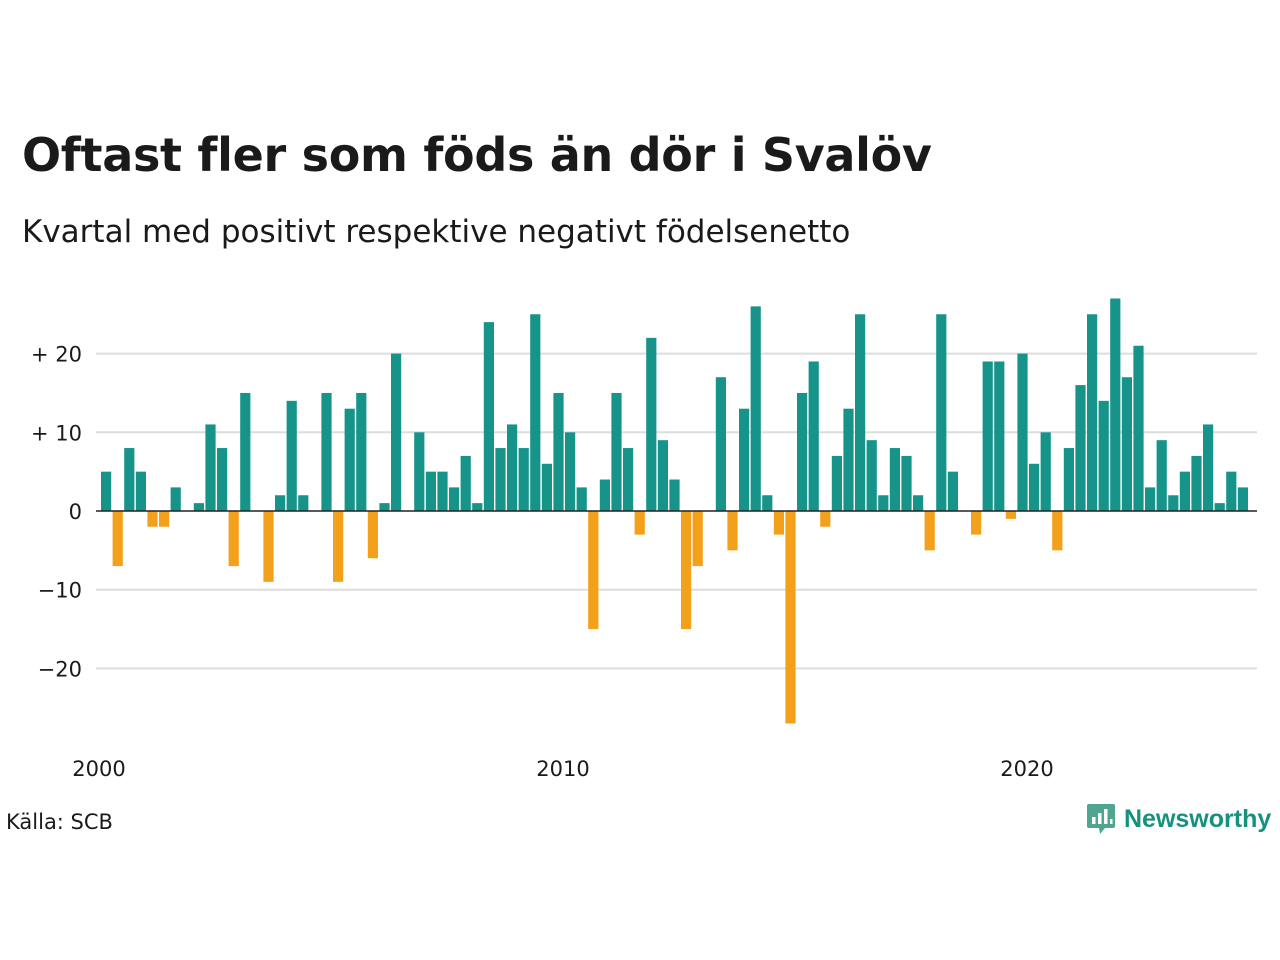  What do you see at coordinates (59, 822) in the screenshot?
I see `source-note: Källa: SCB` at bounding box center [59, 822].